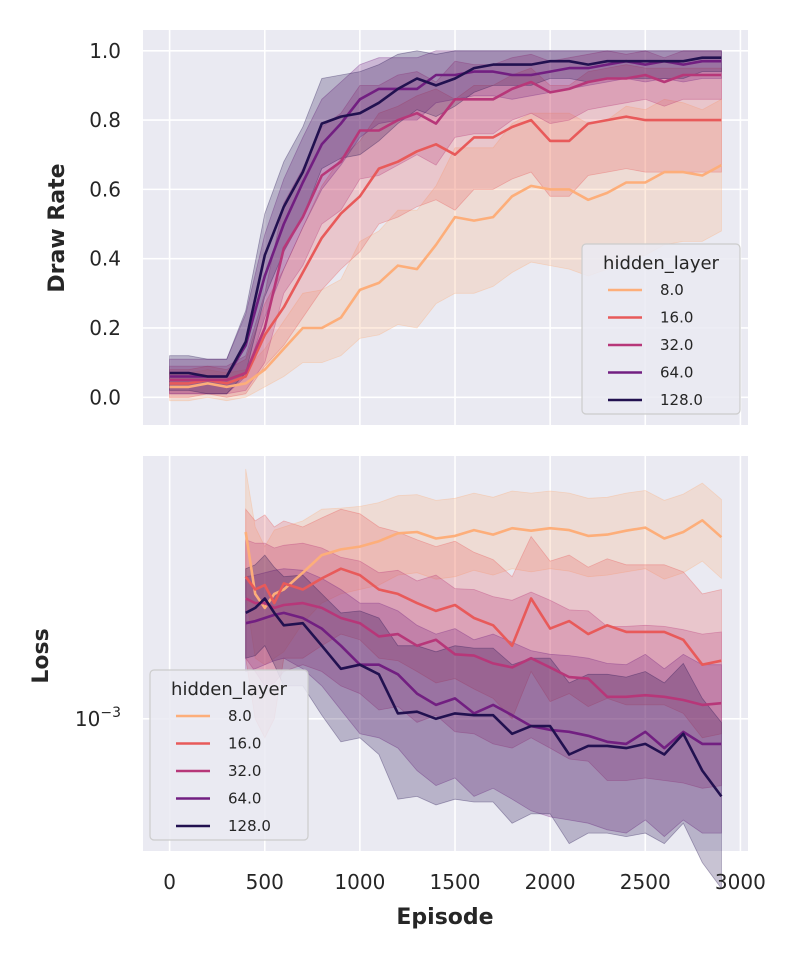 This screenshot has width=800, height=960. What do you see at coordinates (661, 263) in the screenshot?
I see `draw-rate-legend-title: hidden_layer` at bounding box center [661, 263].